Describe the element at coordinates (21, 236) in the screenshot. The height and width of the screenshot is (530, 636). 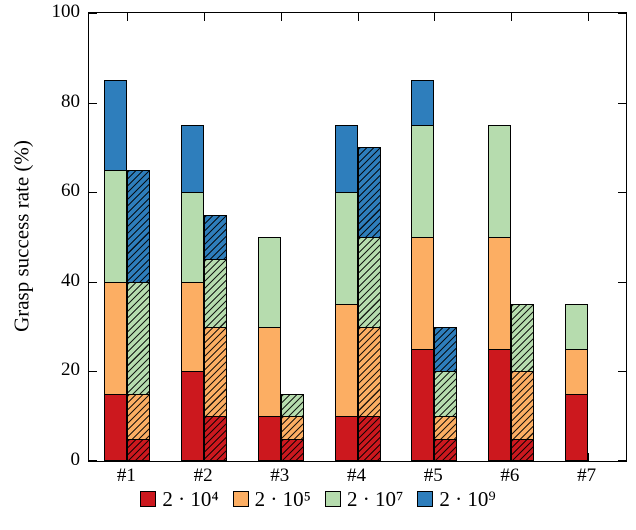
I see `y-axis-label-text: Grasp success rate (%)` at that location.